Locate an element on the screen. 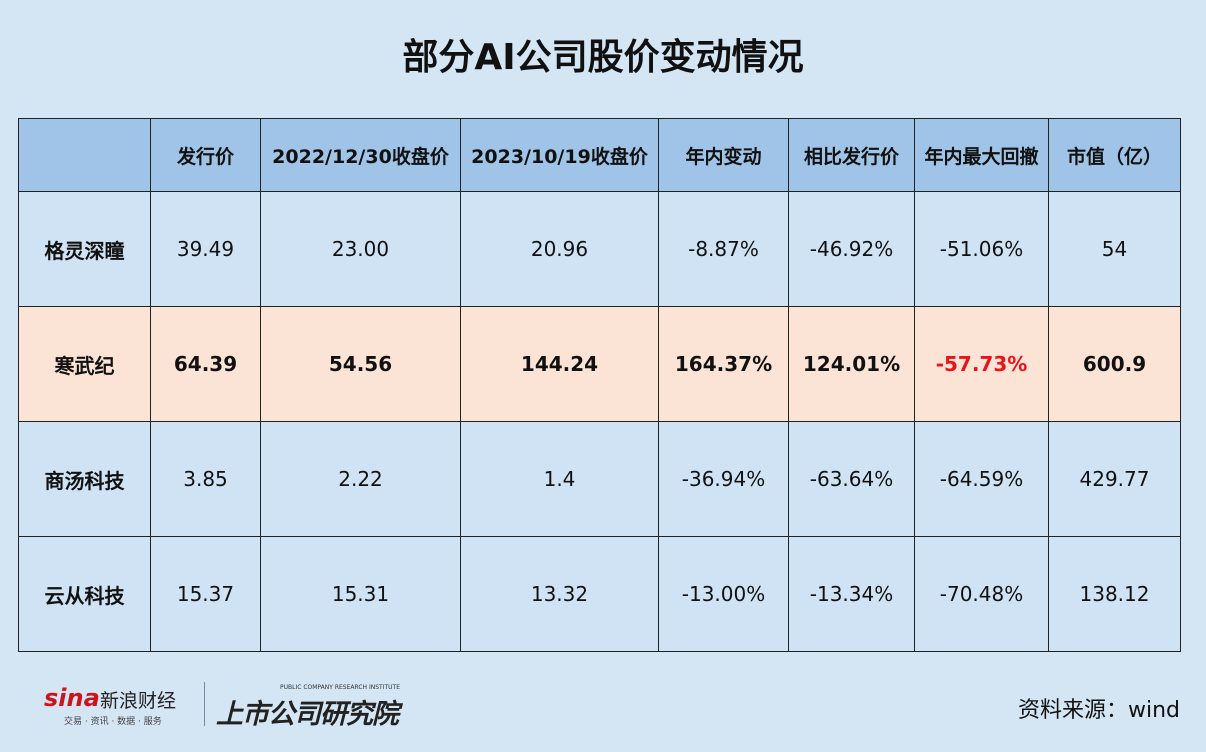  cell: -70.48% is located at coordinates (981, 594).